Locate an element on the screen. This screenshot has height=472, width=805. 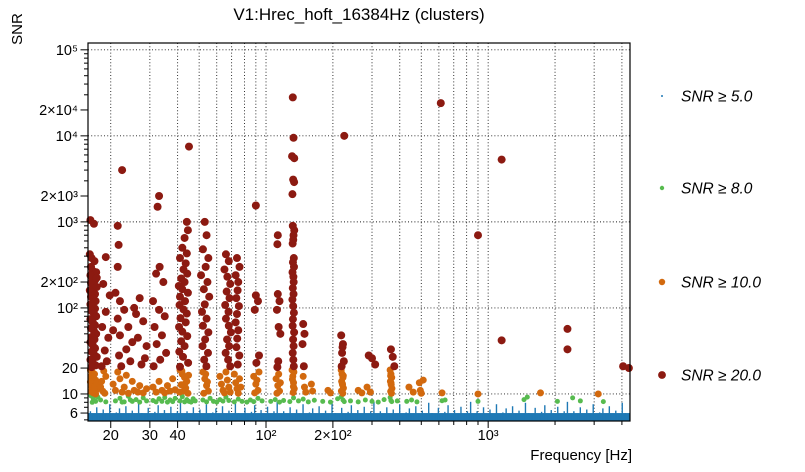
x-tick-label: 20 is located at coordinates (111, 436).